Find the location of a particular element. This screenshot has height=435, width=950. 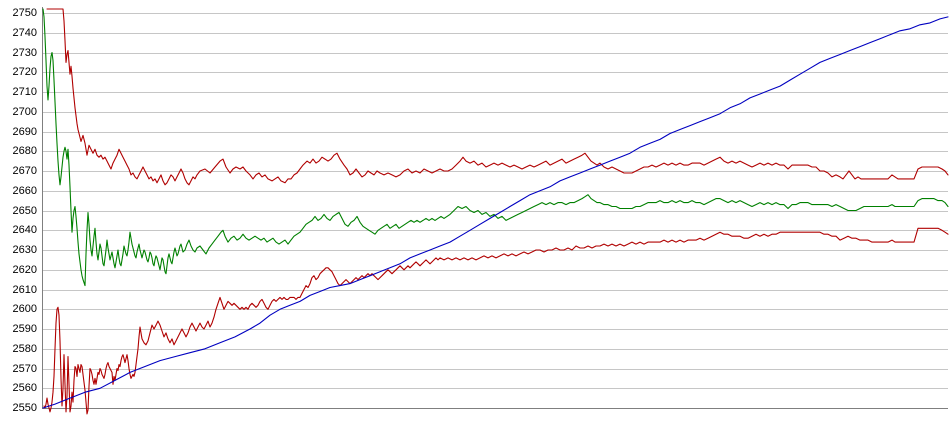

y-tick-label: 2600 is located at coordinates (24, 309).